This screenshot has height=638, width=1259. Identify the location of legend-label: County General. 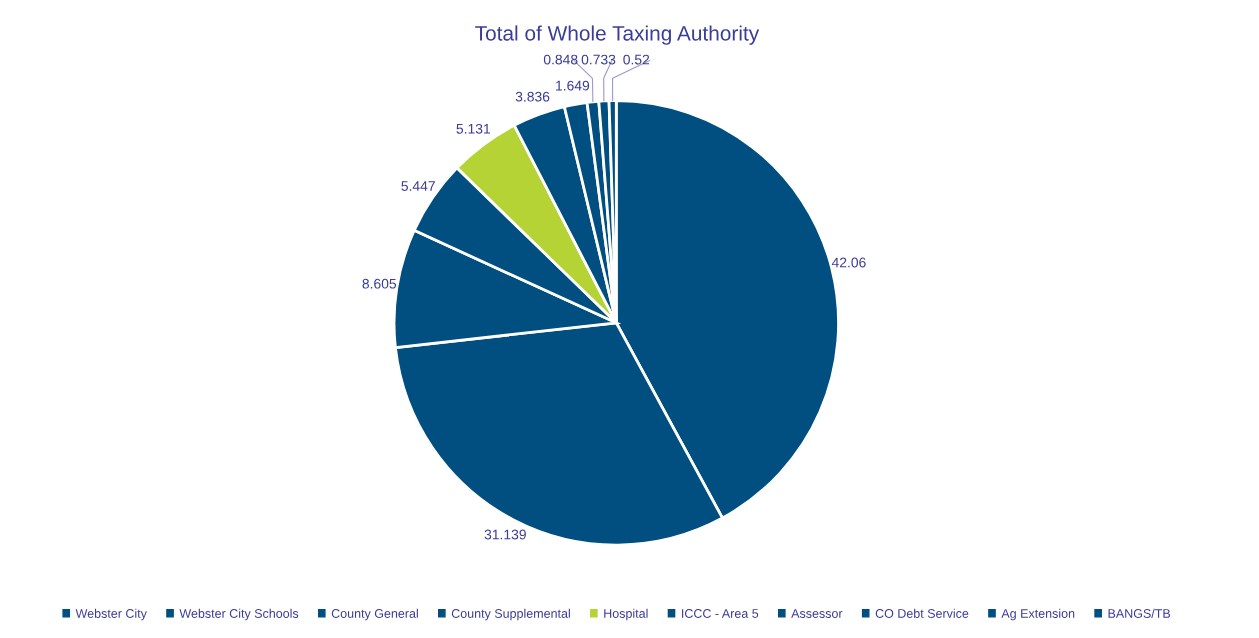
(374, 614).